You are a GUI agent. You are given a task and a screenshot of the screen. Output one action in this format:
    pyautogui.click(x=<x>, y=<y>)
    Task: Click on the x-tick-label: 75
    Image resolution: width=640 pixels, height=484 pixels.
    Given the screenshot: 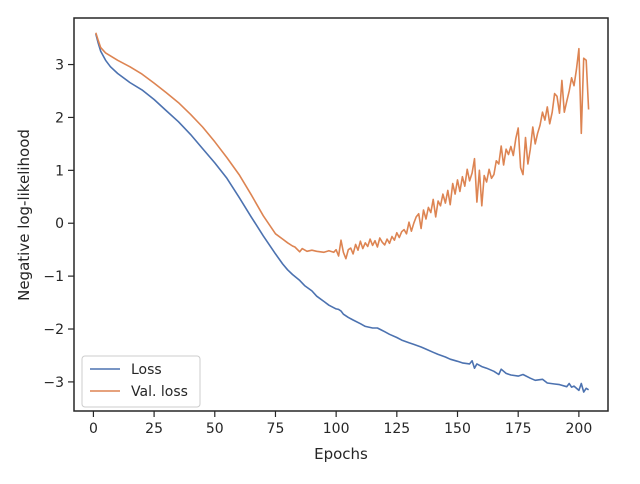 What is the action you would take?
    pyautogui.click(x=276, y=429)
    